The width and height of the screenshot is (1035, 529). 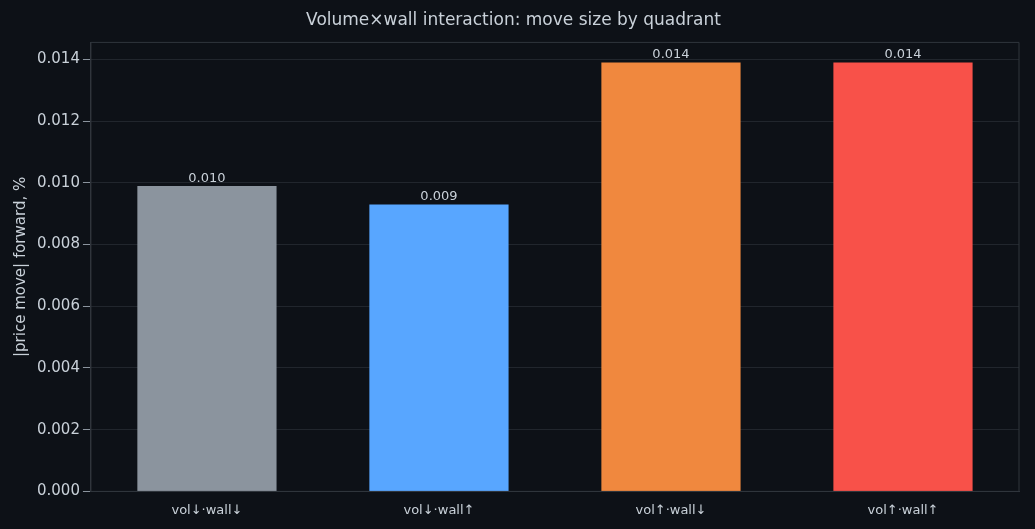 I want to click on y-tick-label: 0.002, so click(x=58, y=428).